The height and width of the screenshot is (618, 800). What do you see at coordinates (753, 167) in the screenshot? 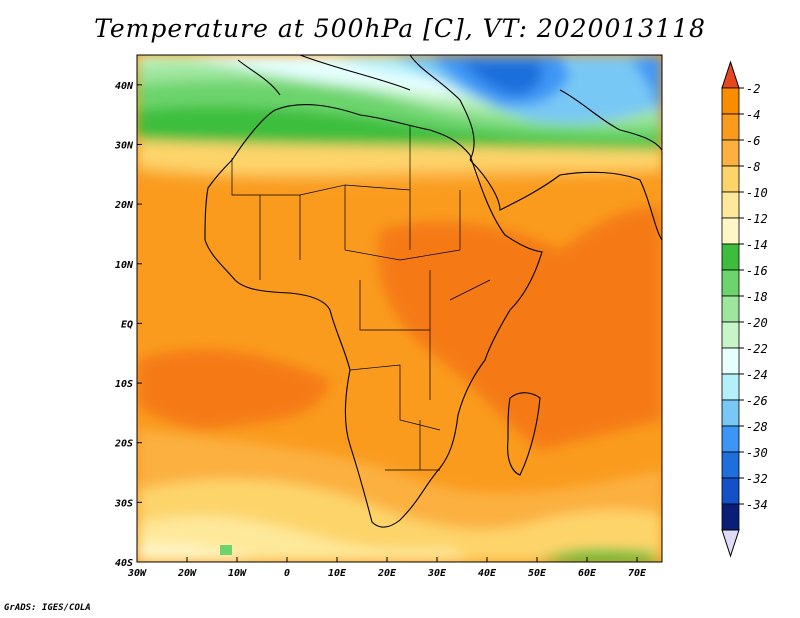
I see `colorbar-label: -8` at bounding box center [753, 167].